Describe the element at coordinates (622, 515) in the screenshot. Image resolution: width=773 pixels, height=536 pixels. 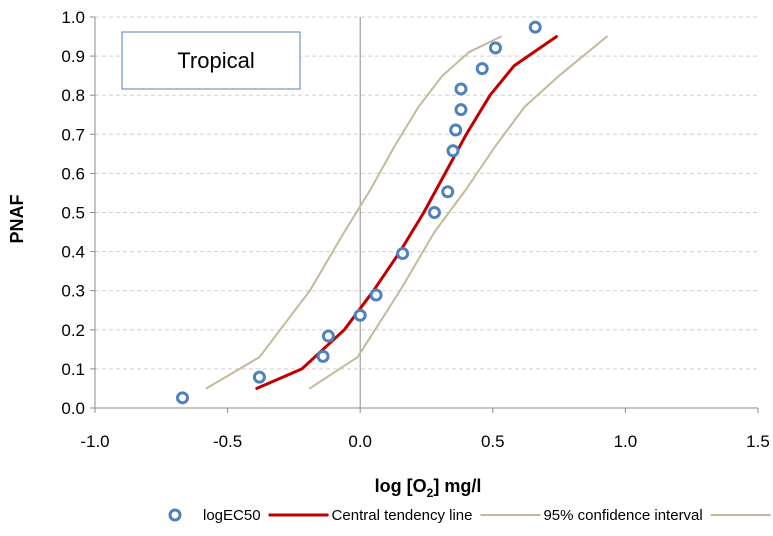
I see `legend-label: 95% confidence interval` at that location.